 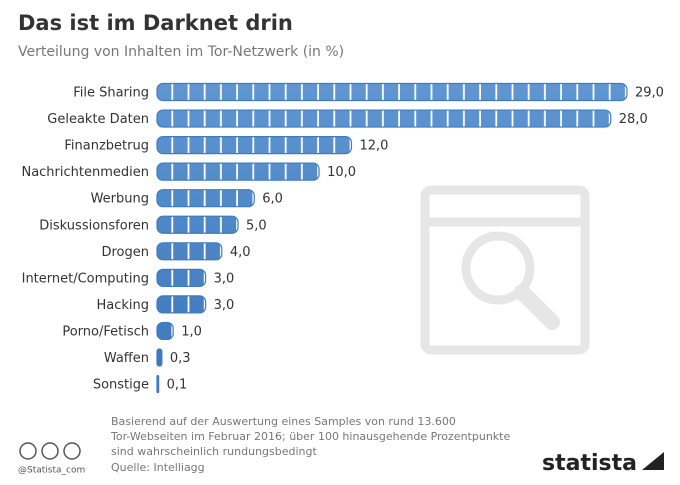 What do you see at coordinates (177, 385) in the screenshot?
I see `value-label: 0,1` at bounding box center [177, 385].